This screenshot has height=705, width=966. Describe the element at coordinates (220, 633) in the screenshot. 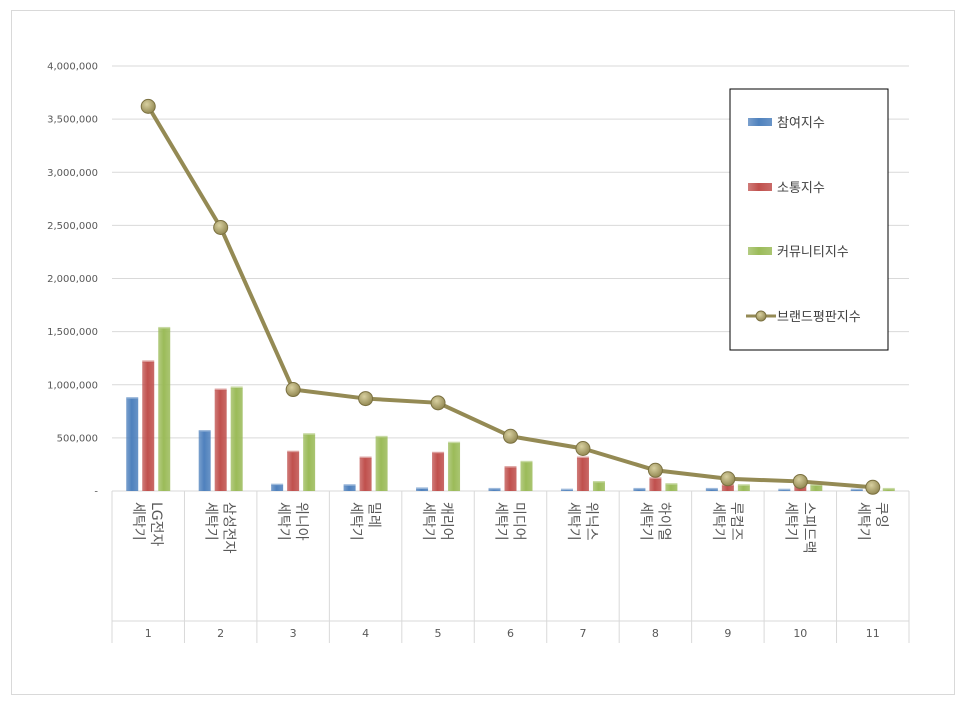

I see `category-index-label: 2` at that location.